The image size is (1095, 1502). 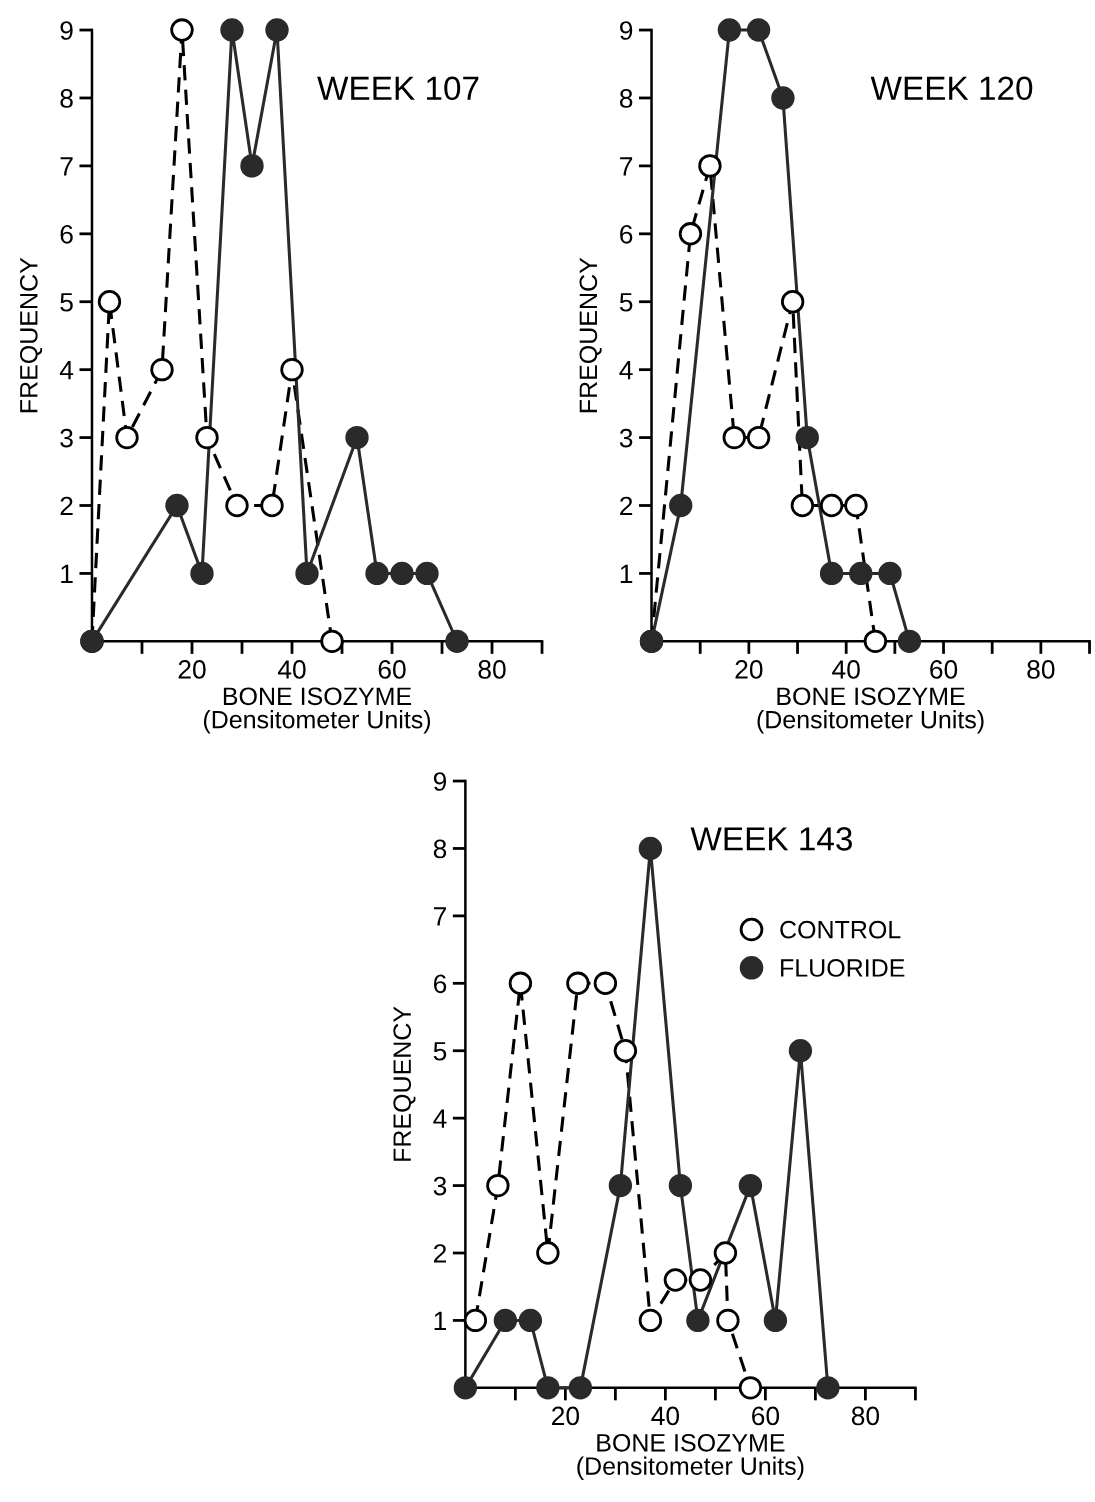 What do you see at coordinates (840, 929) in the screenshot?
I see `legend-label: CONTROL` at bounding box center [840, 929].